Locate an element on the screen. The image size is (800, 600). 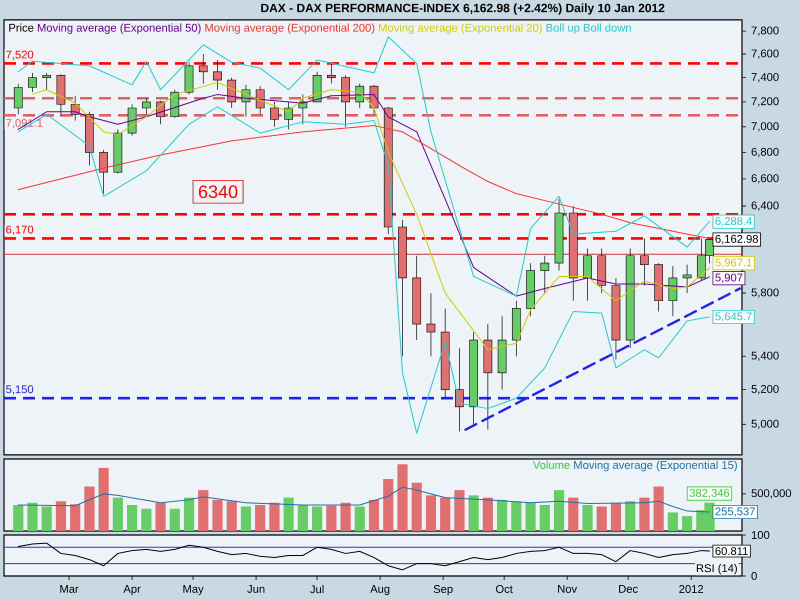
x-tick-label: Apr is located at coordinates (132, 590).